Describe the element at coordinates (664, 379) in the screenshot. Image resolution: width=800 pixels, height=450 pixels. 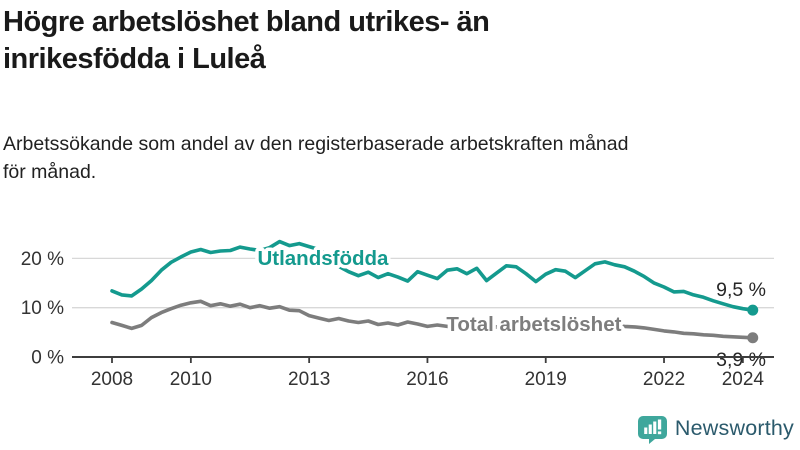
I see `x-tick-label: 2022` at that location.